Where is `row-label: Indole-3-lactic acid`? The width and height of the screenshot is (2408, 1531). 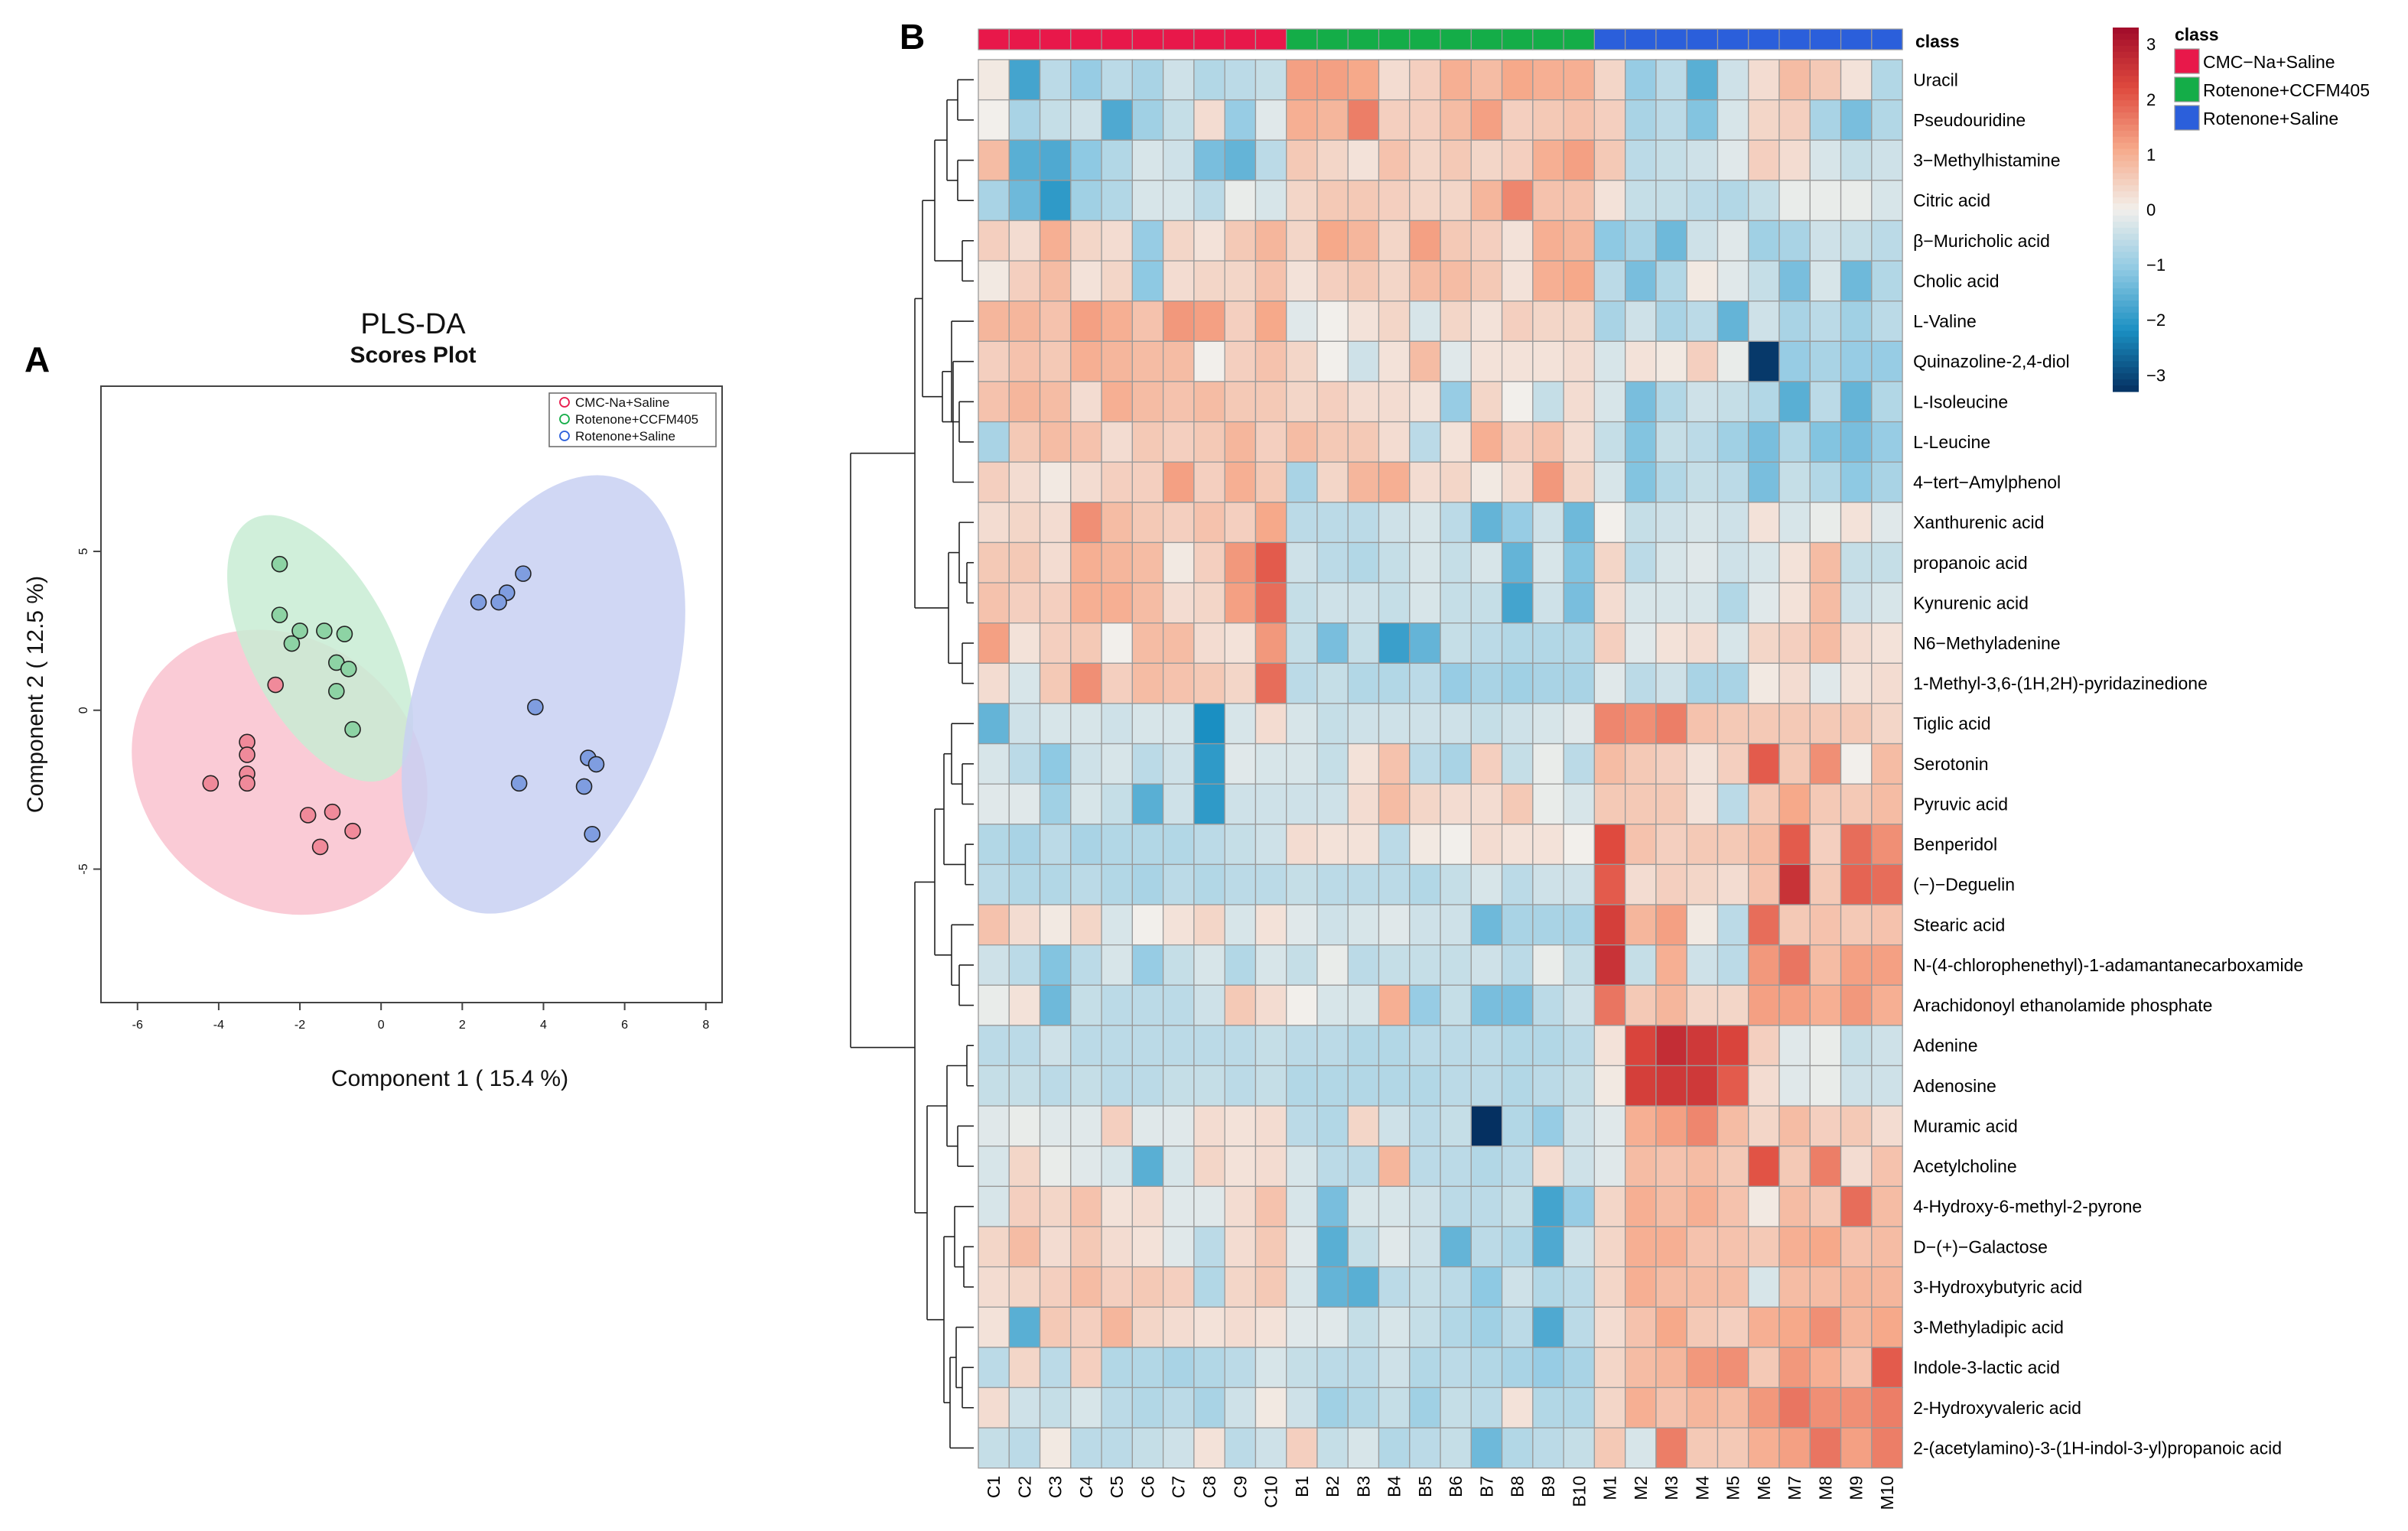
row-label: Indole-3-lactic acid is located at coordinates (1986, 1367).